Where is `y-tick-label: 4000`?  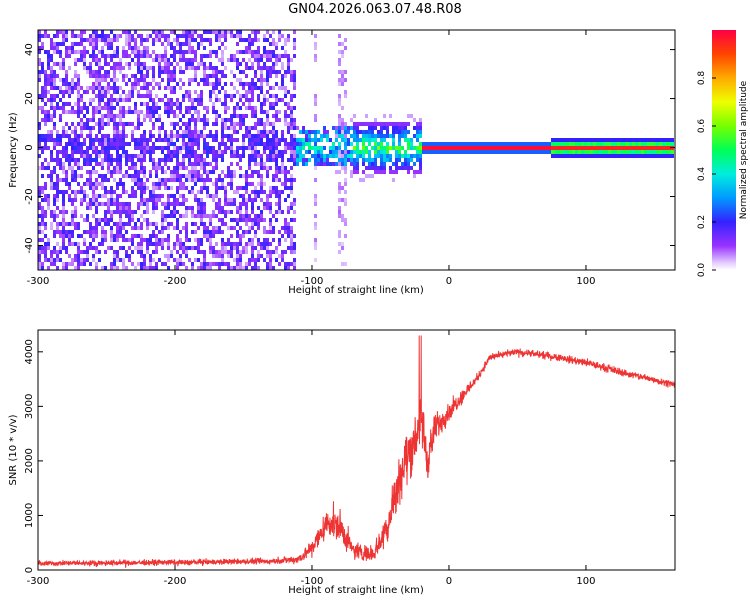
y-tick-label: 4000 is located at coordinates (29, 351).